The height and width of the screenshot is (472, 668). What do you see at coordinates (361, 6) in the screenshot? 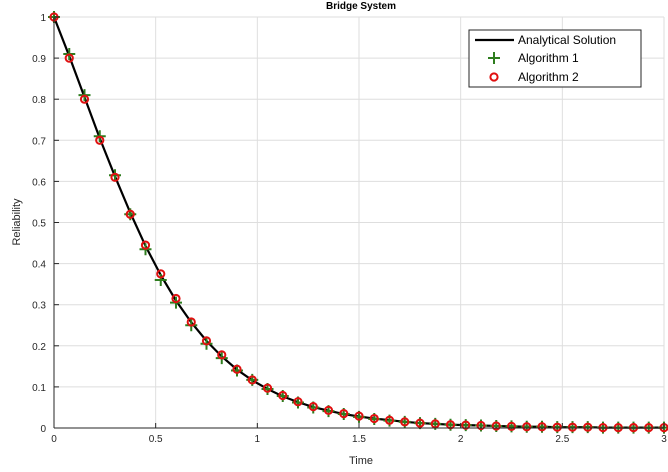
I see `chart-title: Bridge System` at bounding box center [361, 6].